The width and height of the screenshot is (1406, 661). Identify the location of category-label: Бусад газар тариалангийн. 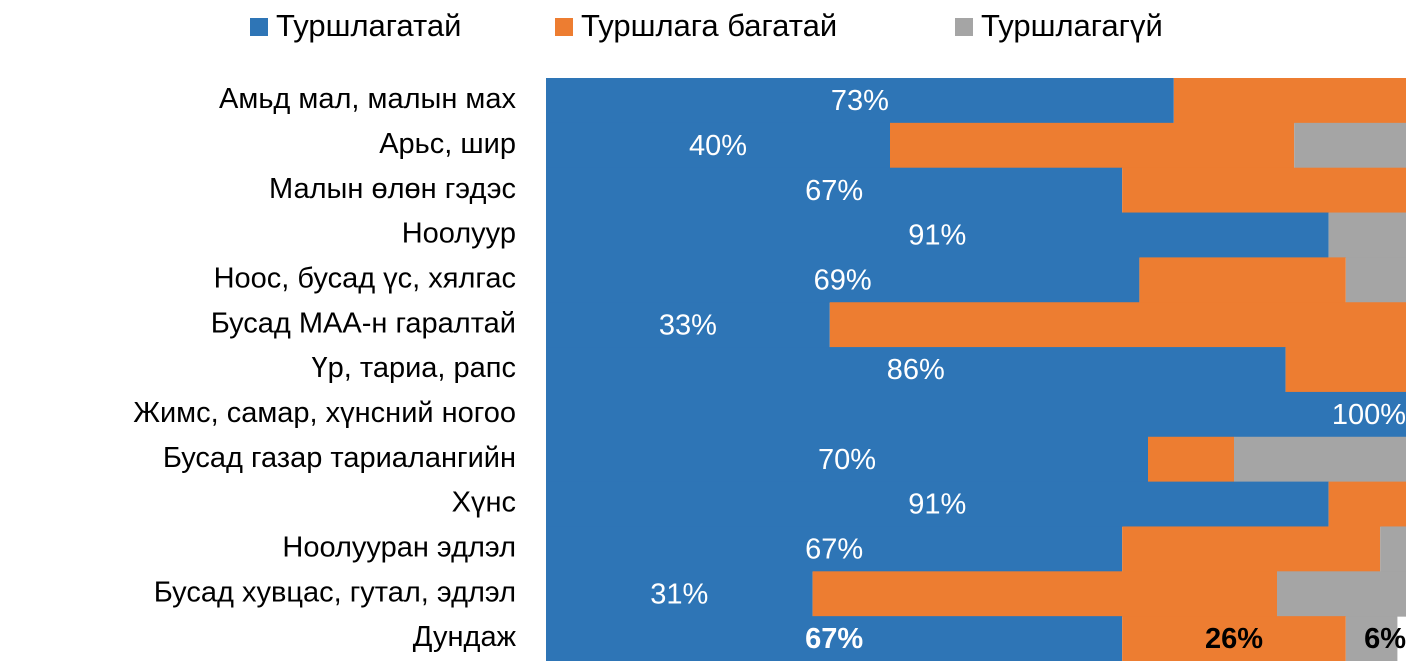
(339, 458).